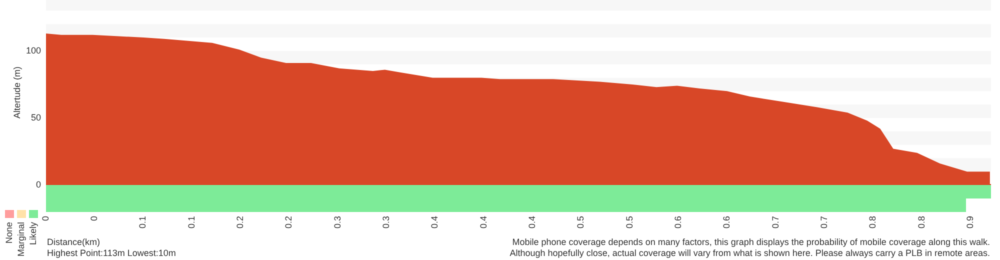  I want to click on text: Mobile phone coverage depends on many factors, this graph displays the probability of mobile coverage along this walk., so click(751, 242).